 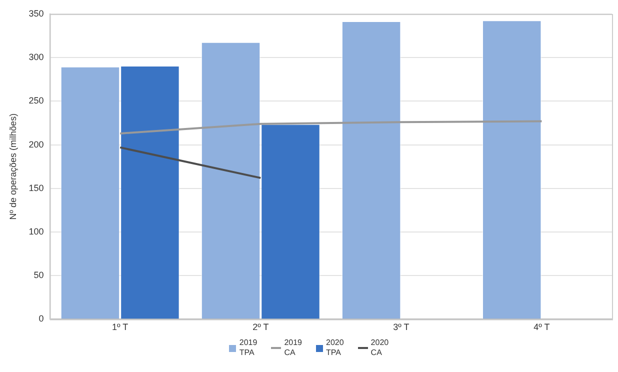 What do you see at coordinates (36, 57) in the screenshot?
I see `y-tick-label: 300` at bounding box center [36, 57].